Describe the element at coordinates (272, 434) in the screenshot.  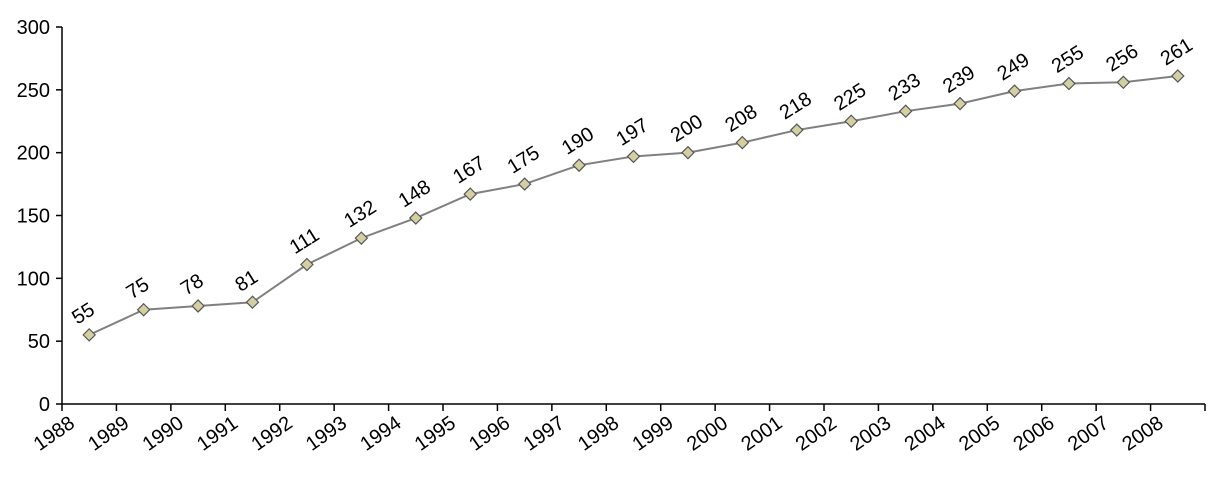
I see `x-tick-label: 1992` at that location.